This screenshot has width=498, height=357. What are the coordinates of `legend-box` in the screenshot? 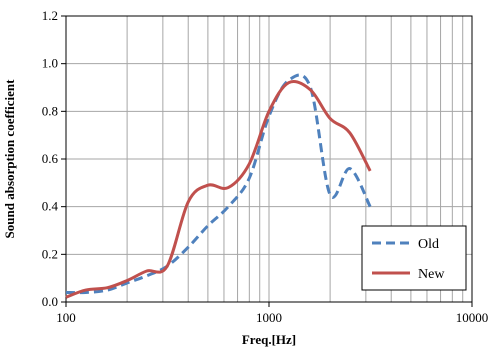 It's located at (414, 258).